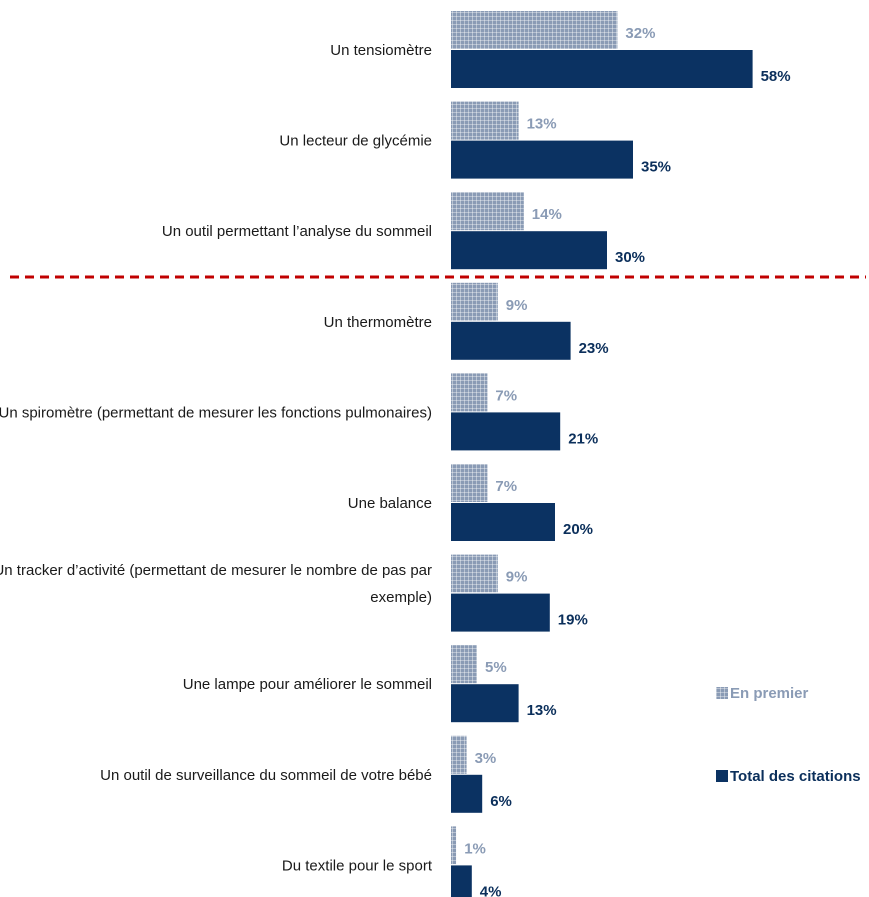 The width and height of the screenshot is (869, 897). I want to click on category-label: Une balance, so click(390, 503).